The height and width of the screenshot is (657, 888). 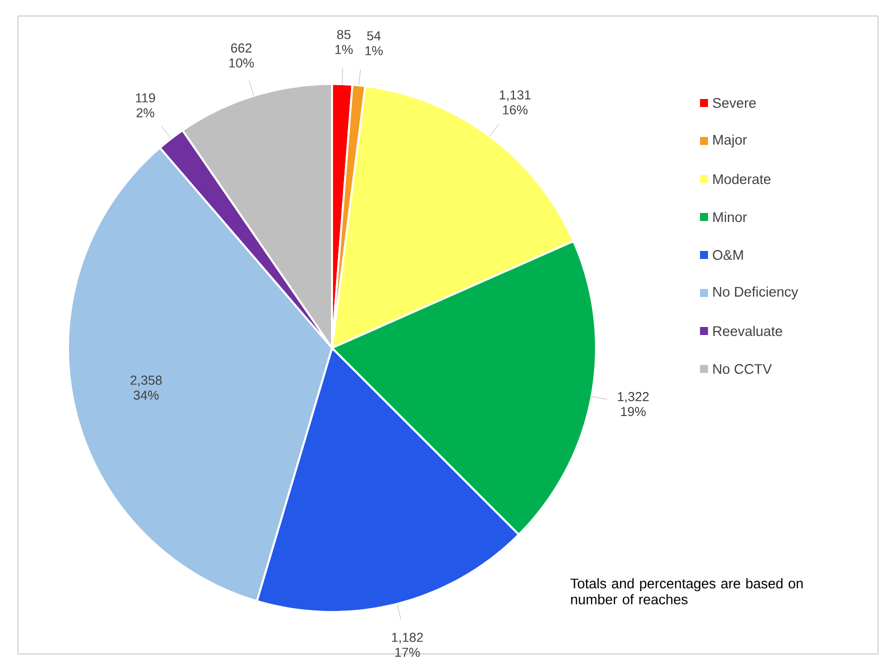 I want to click on text: Totals and percentages are based on number of reaches, so click(x=686, y=591).